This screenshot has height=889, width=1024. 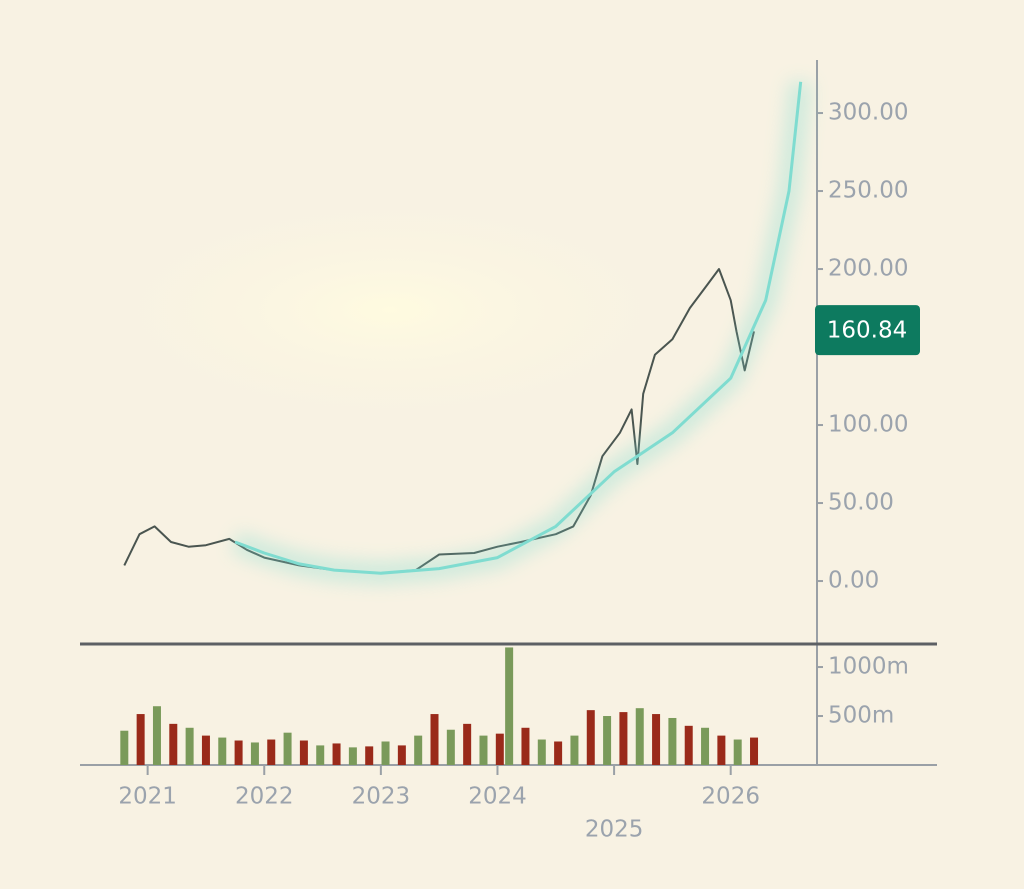 What do you see at coordinates (614, 830) in the screenshot?
I see `x-tick-label: 2025` at bounding box center [614, 830].